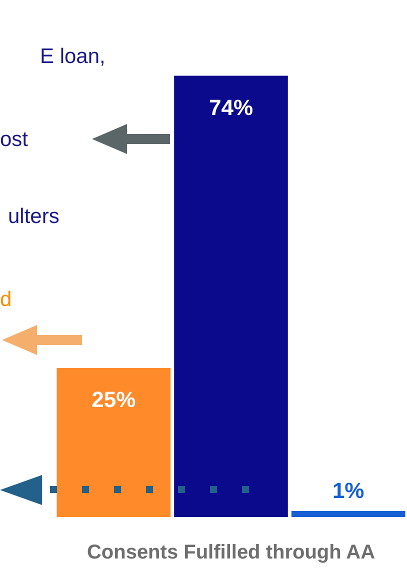  Describe the element at coordinates (14, 140) in the screenshot. I see `text: ost` at that location.